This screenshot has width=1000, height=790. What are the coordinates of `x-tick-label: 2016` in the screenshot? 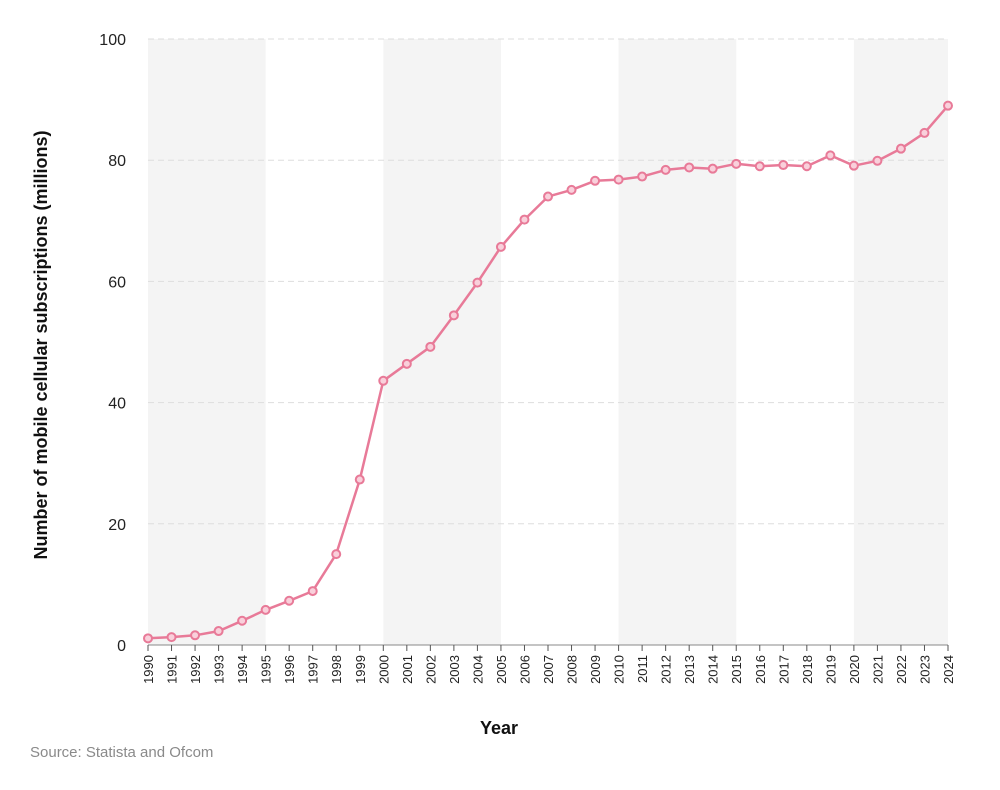 It's located at (760, 669).